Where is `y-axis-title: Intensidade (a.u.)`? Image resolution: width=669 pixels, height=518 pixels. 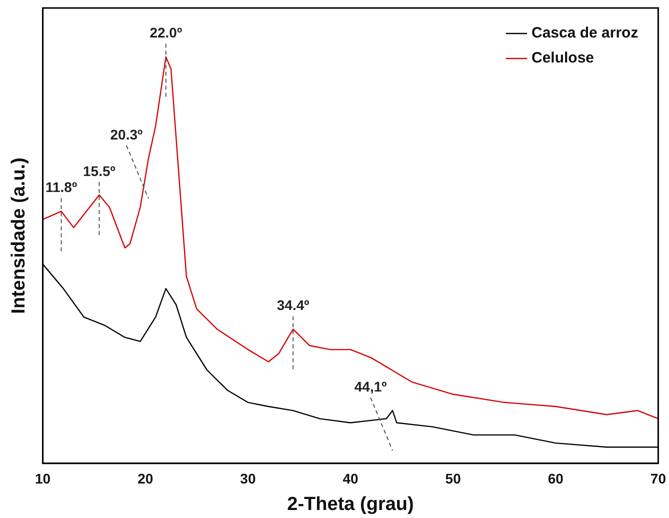 y-axis-title: Intensidade (a.u.) is located at coordinates (19, 236).